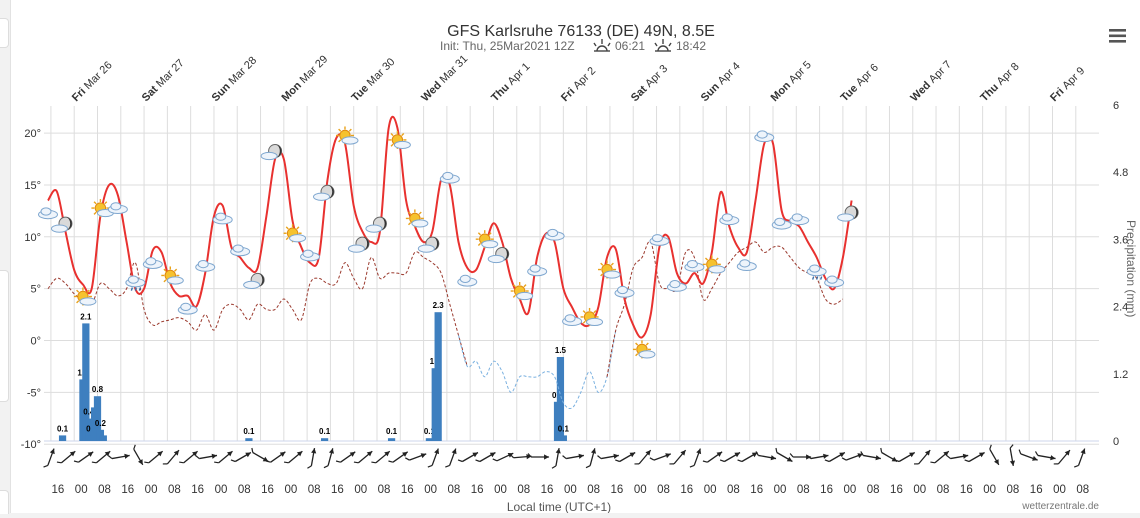 This screenshot has width=1140, height=518. I want to click on cloud-rain-icon, so click(816, 272).